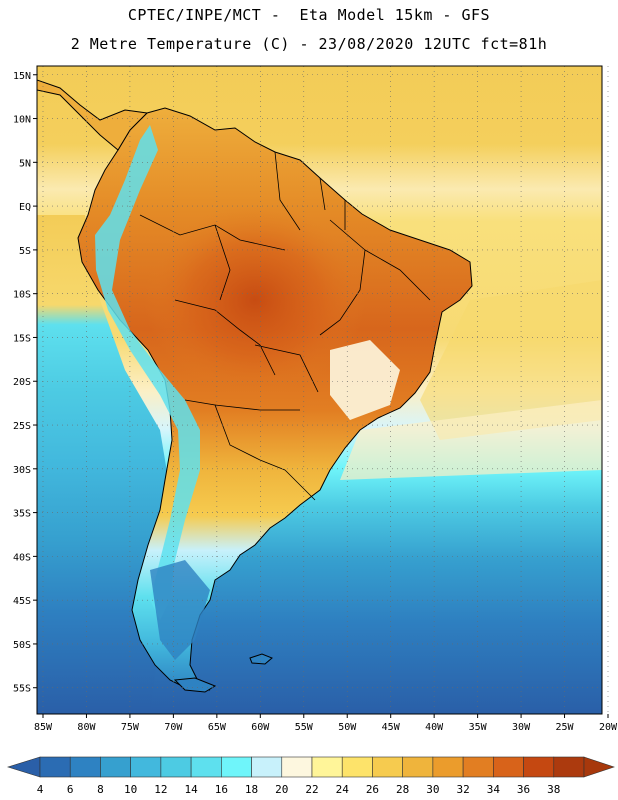 The width and height of the screenshot is (618, 800). I want to click on lat-tick-label: 5S, so click(25, 251).